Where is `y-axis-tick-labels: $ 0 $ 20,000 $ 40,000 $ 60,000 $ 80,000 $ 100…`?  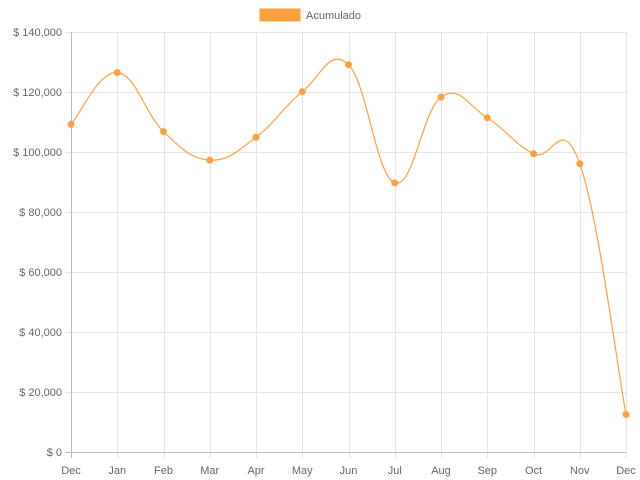
y-axis-tick-labels: $ 0 $ 20,000 $ 40,000 $ 60,000 $ 80,000 $ 100… is located at coordinates (37, 243).